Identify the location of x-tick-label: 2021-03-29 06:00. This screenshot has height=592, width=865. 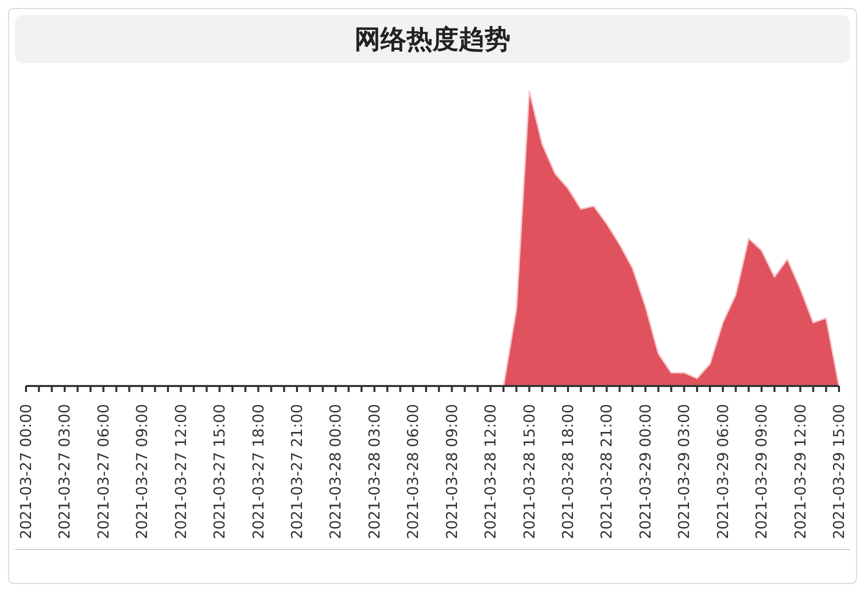
(723, 472).